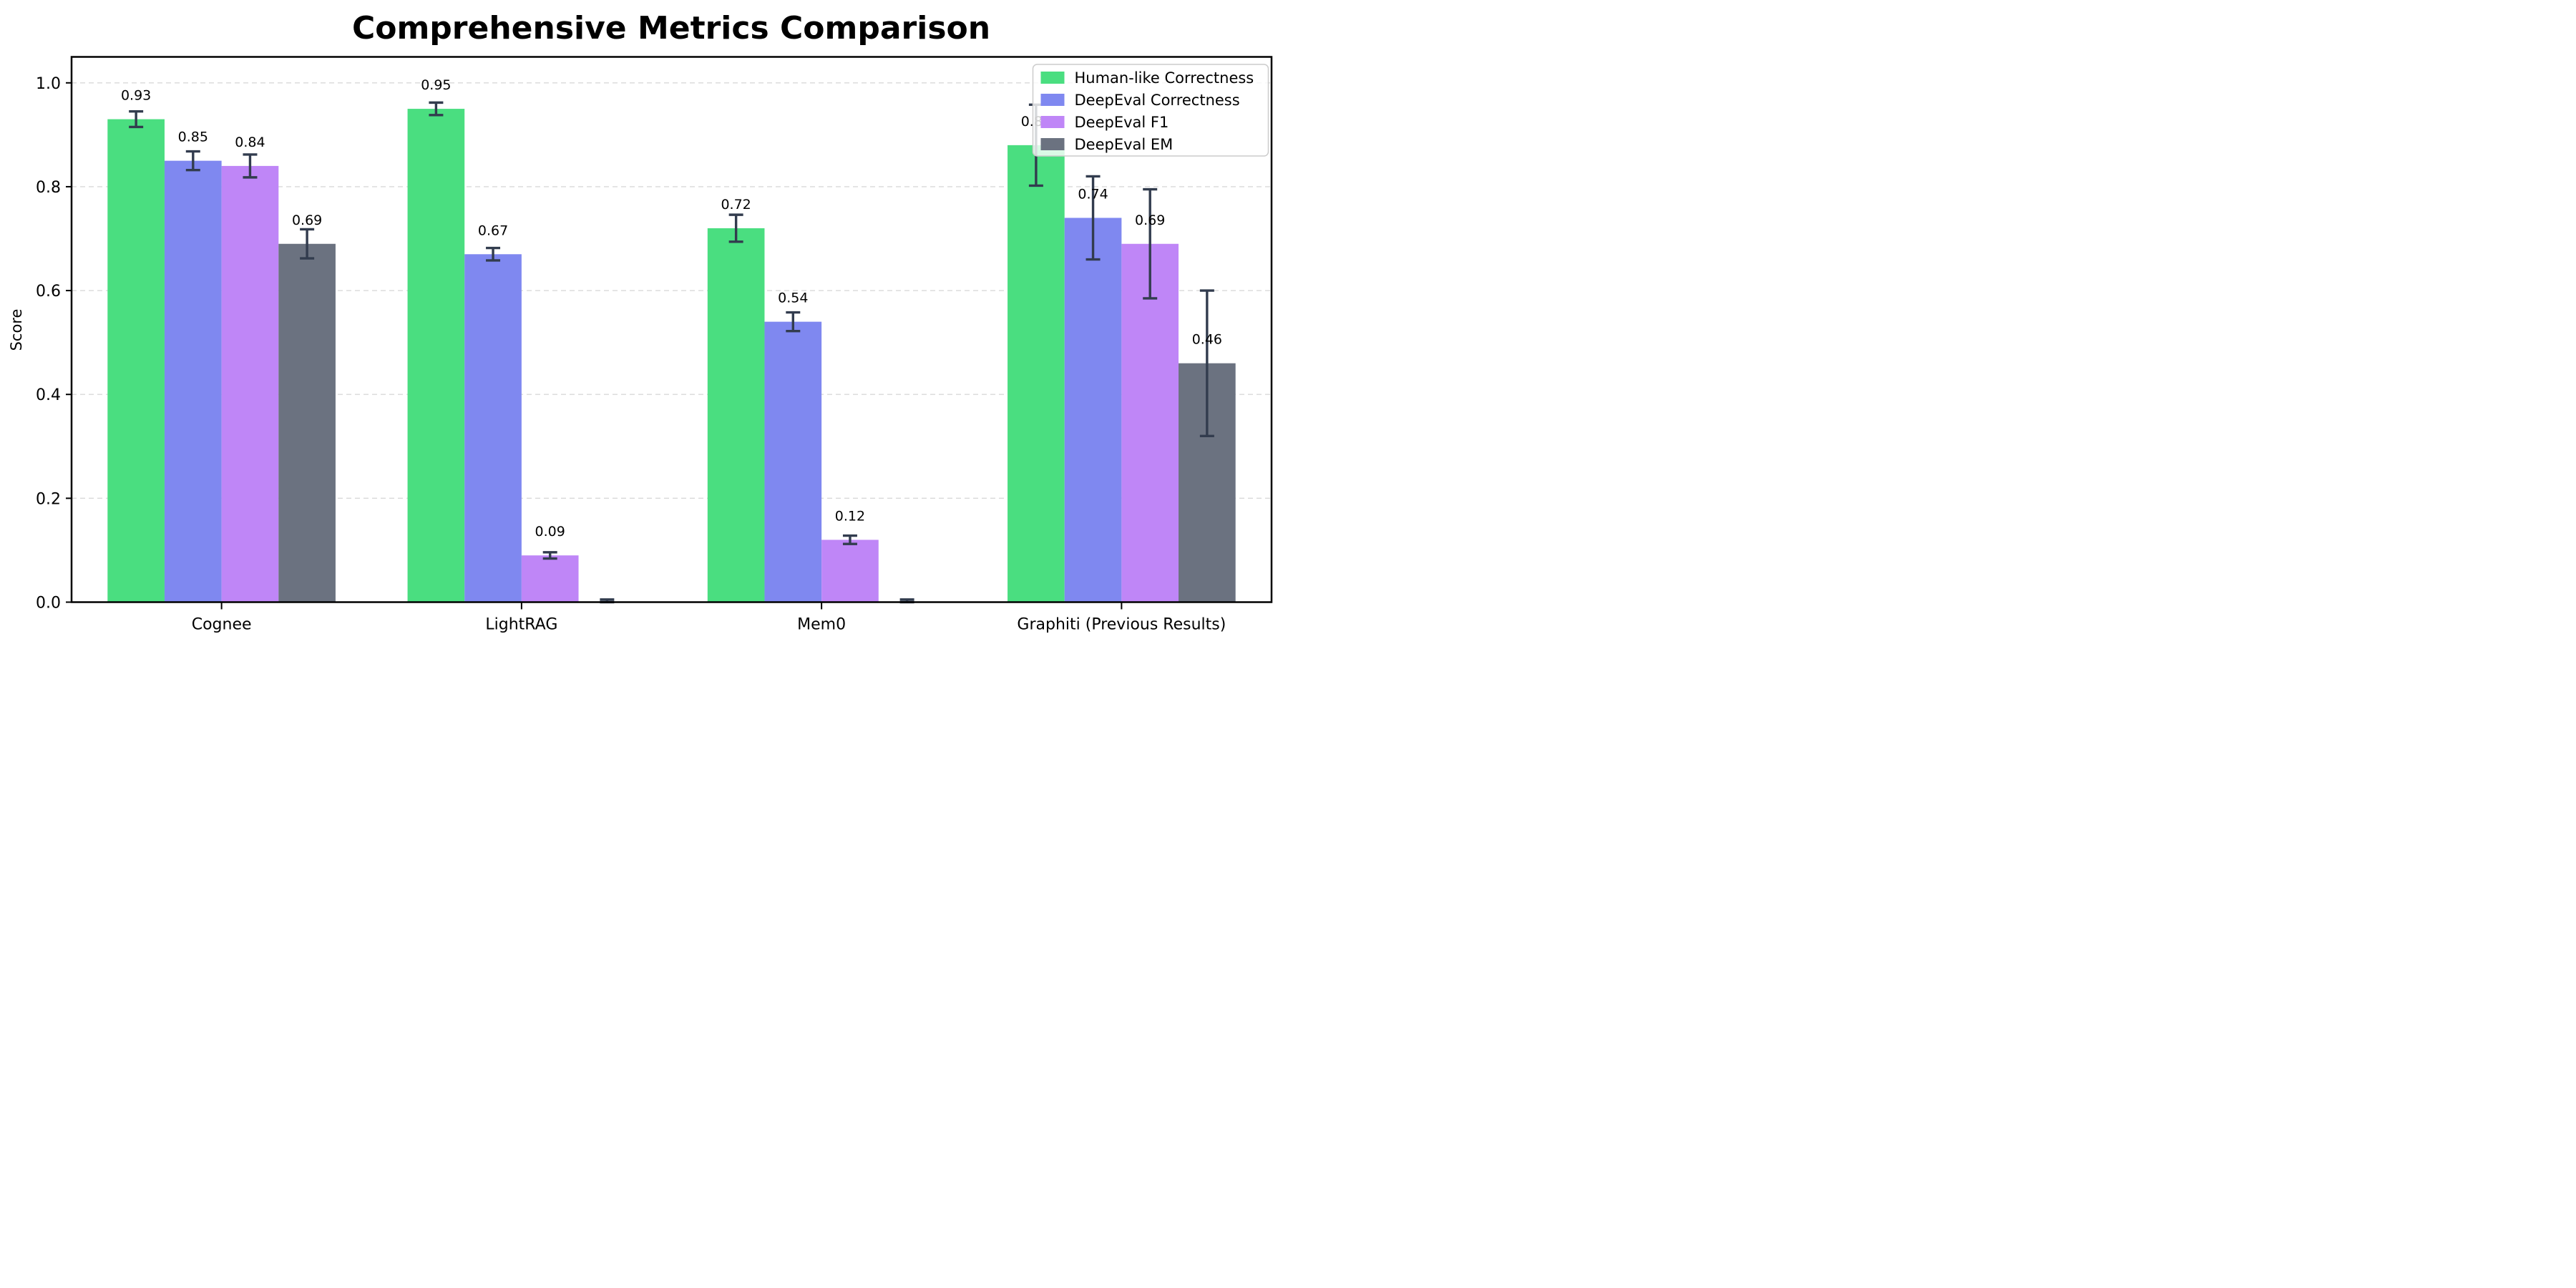 This screenshot has width=2576, height=1288. I want to click on bar-lightrag-human-like-correctness, so click(436, 355).